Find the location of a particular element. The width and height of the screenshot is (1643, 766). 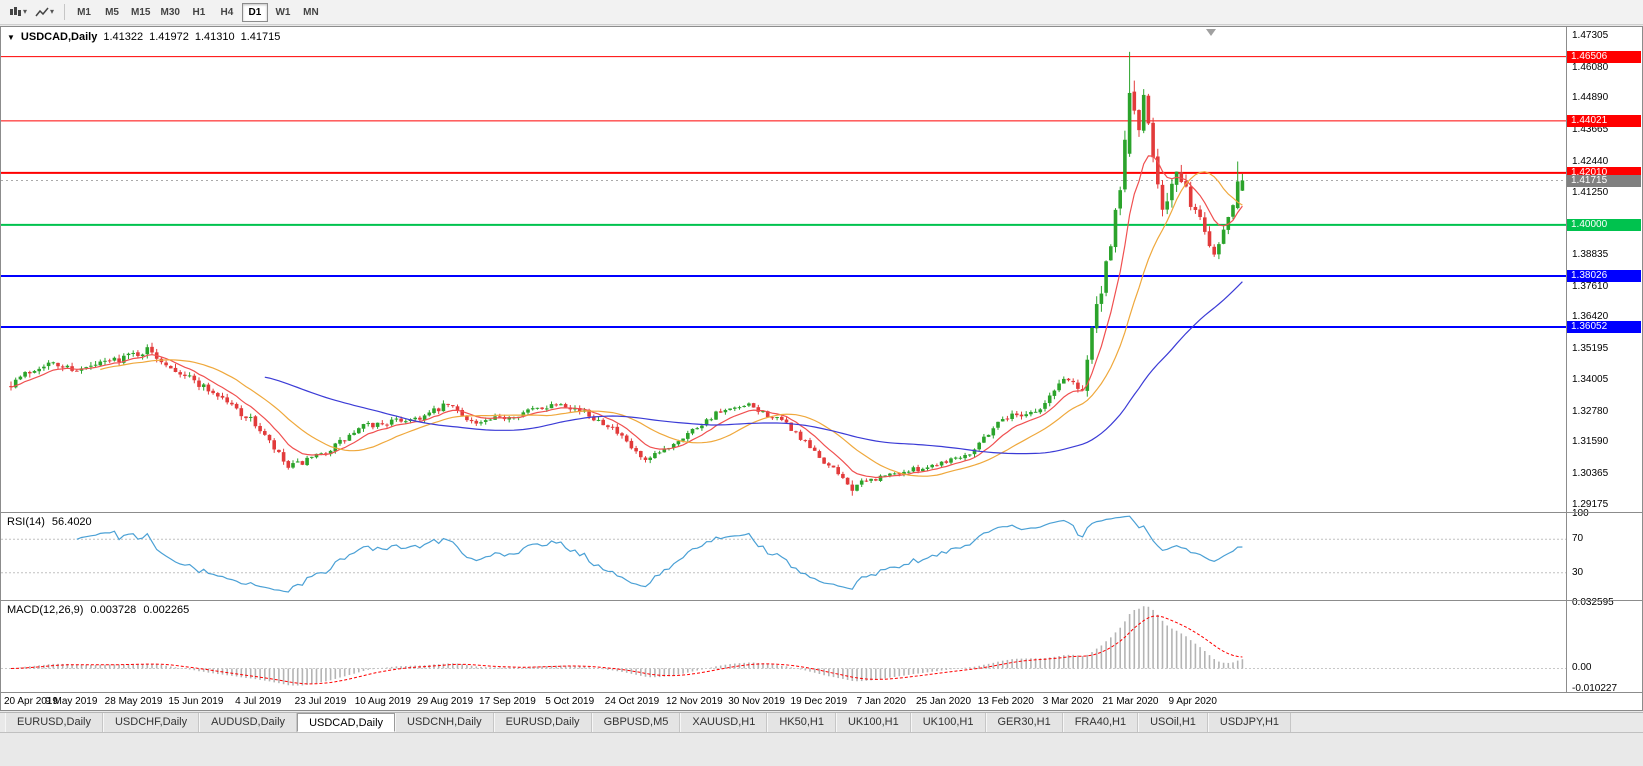

time-axis-label: 4 Jul 2019 is located at coordinates (258, 701).